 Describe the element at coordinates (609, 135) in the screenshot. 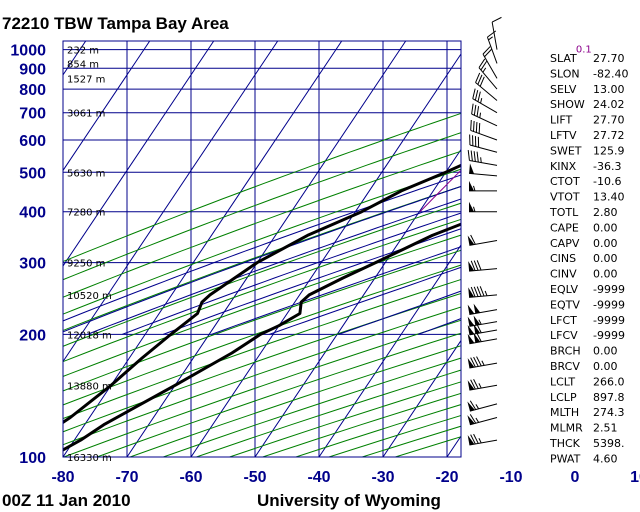

I see `index-value: 27.72` at that location.